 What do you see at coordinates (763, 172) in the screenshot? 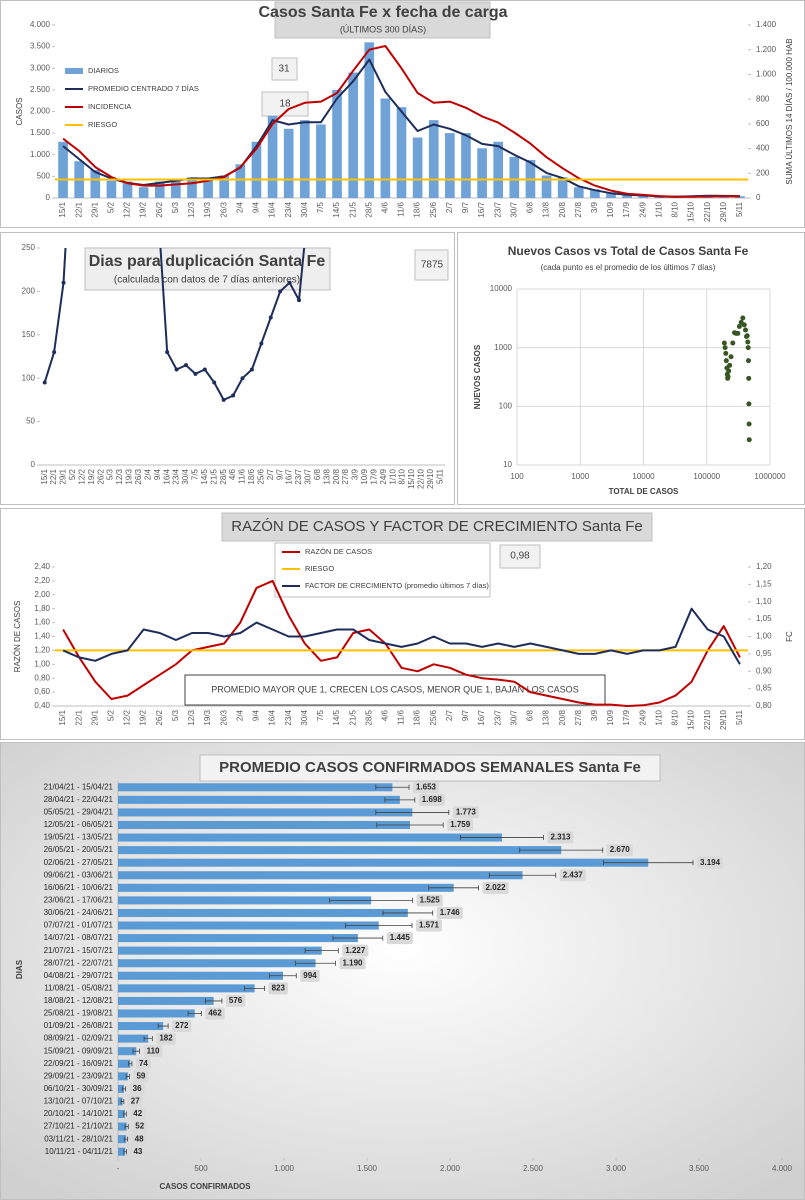
I see `y2-tick-label: 200` at bounding box center [763, 172].